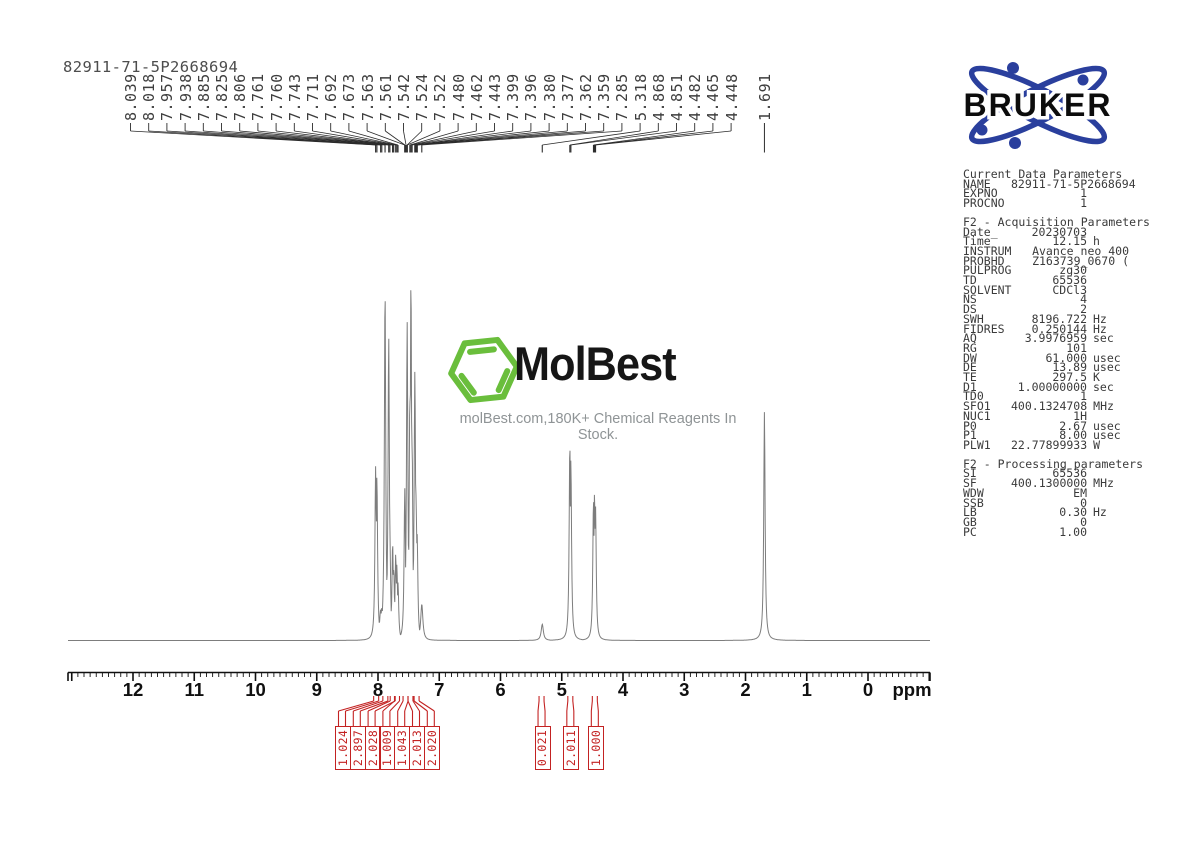 Image resolution: width=1190 pixels, height=842 pixels. What do you see at coordinates (1037, 105) in the screenshot?
I see `bruker-logo: BRUKER` at bounding box center [1037, 105].